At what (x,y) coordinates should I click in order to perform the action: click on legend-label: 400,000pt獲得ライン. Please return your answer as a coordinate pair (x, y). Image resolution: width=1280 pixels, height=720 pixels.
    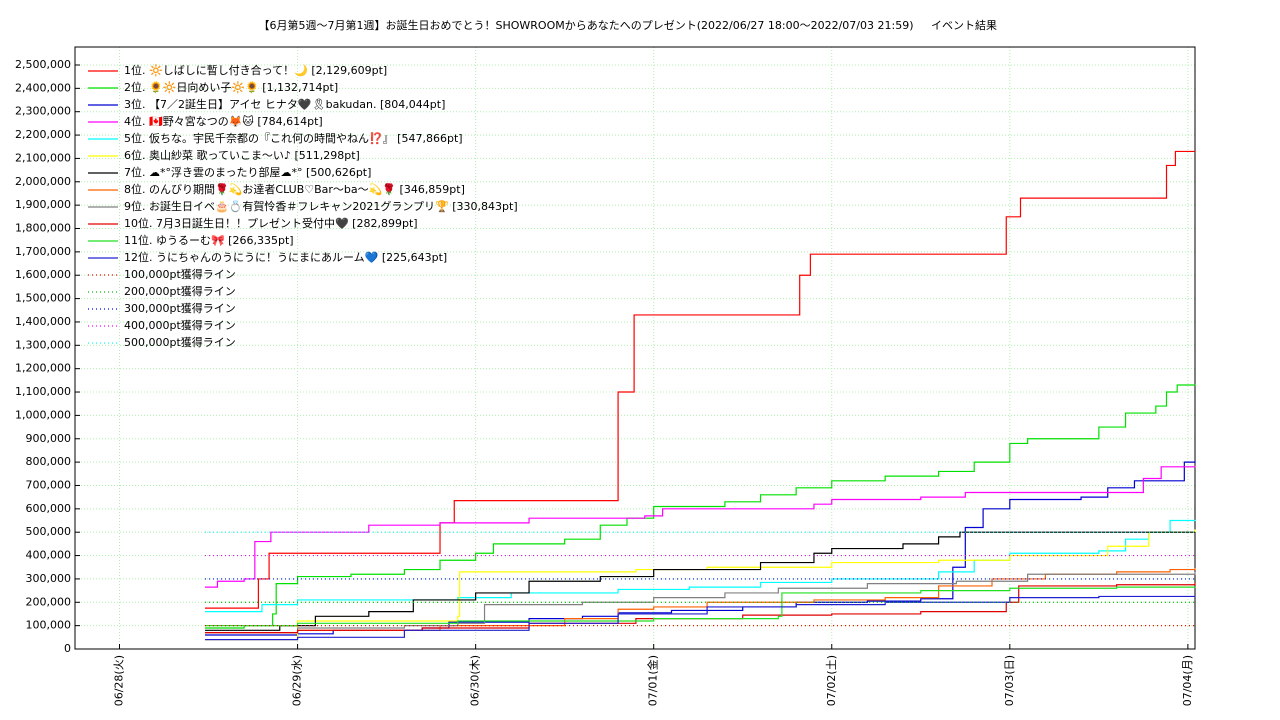
    Looking at the image, I should click on (180, 325).